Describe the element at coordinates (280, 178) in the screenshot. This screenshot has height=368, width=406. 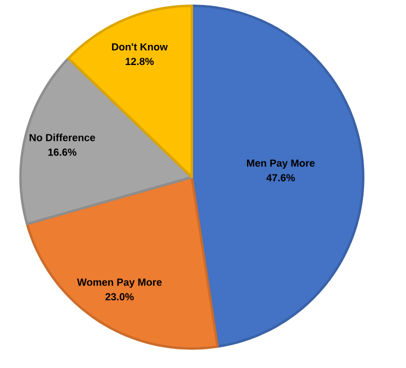
I see `data-label: 47.6%` at that location.